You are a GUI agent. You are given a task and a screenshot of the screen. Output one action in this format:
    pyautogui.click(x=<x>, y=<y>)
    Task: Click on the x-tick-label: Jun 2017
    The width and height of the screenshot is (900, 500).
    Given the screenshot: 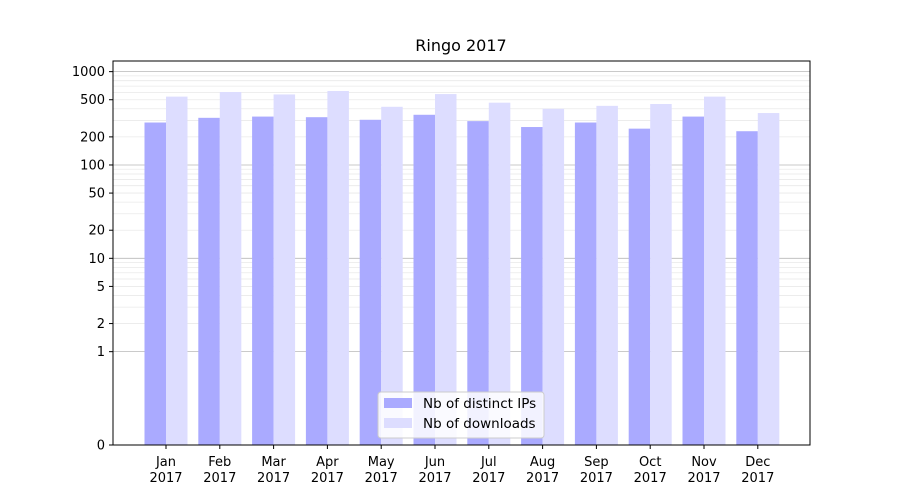 What is the action you would take?
    pyautogui.click(x=434, y=470)
    